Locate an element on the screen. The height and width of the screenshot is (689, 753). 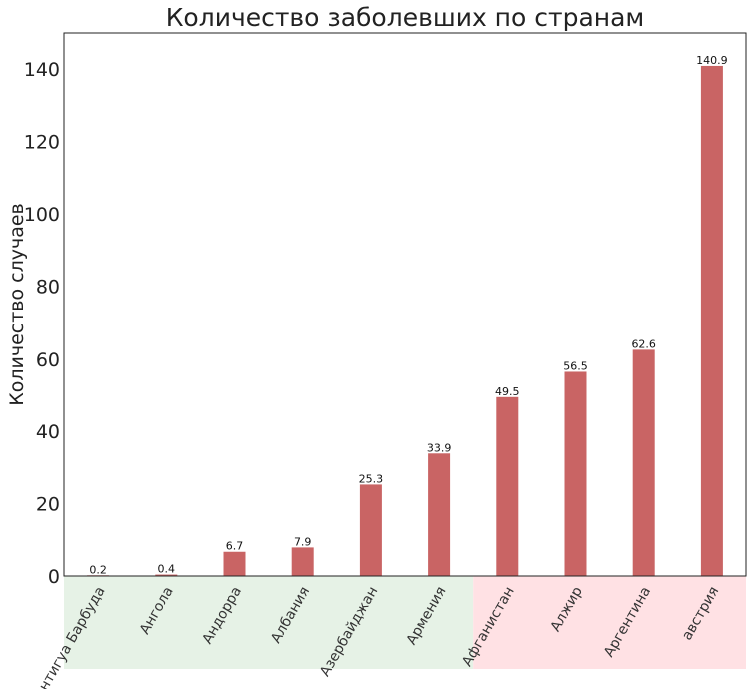
data-label: 6.7 is located at coordinates (235, 546).